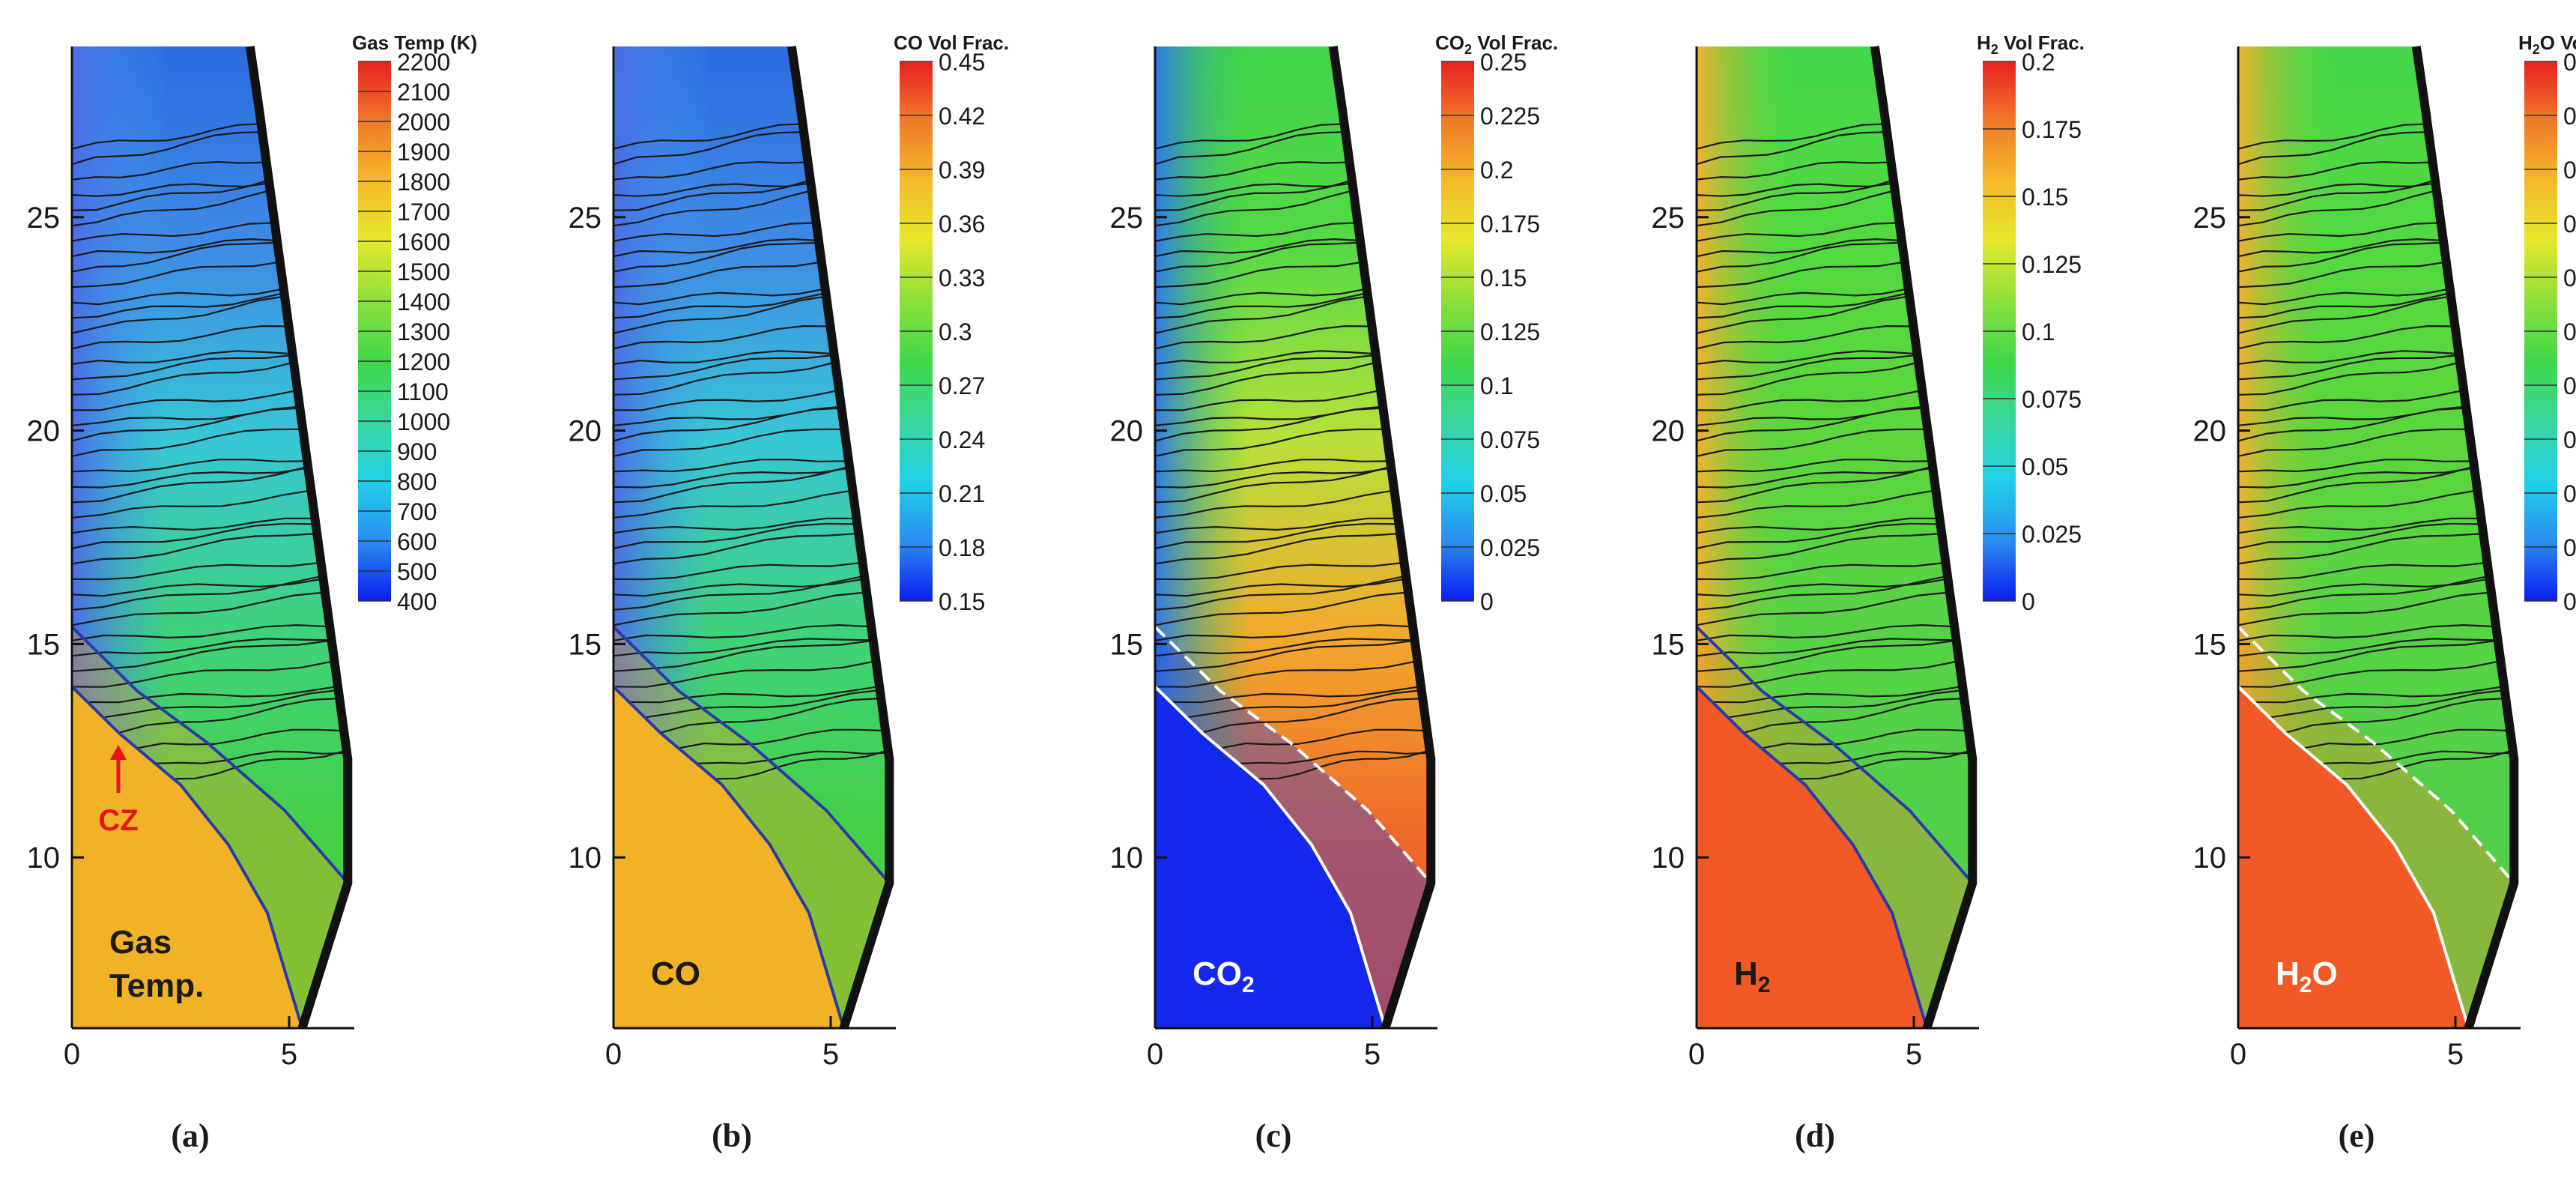 The image size is (2576, 1187). Describe the element at coordinates (962, 170) in the screenshot. I see `colorbar-tick-label: 0.39` at that location.